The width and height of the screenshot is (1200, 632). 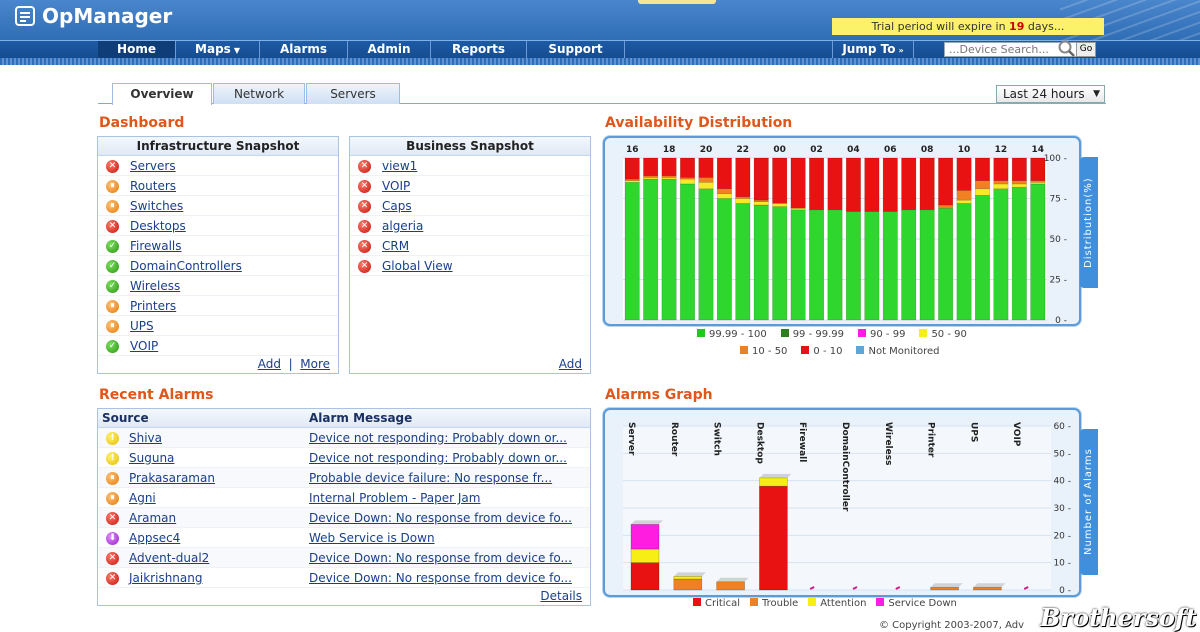 What do you see at coordinates (770, 351) in the screenshot?
I see `legend-label: 10 - 50` at bounding box center [770, 351].